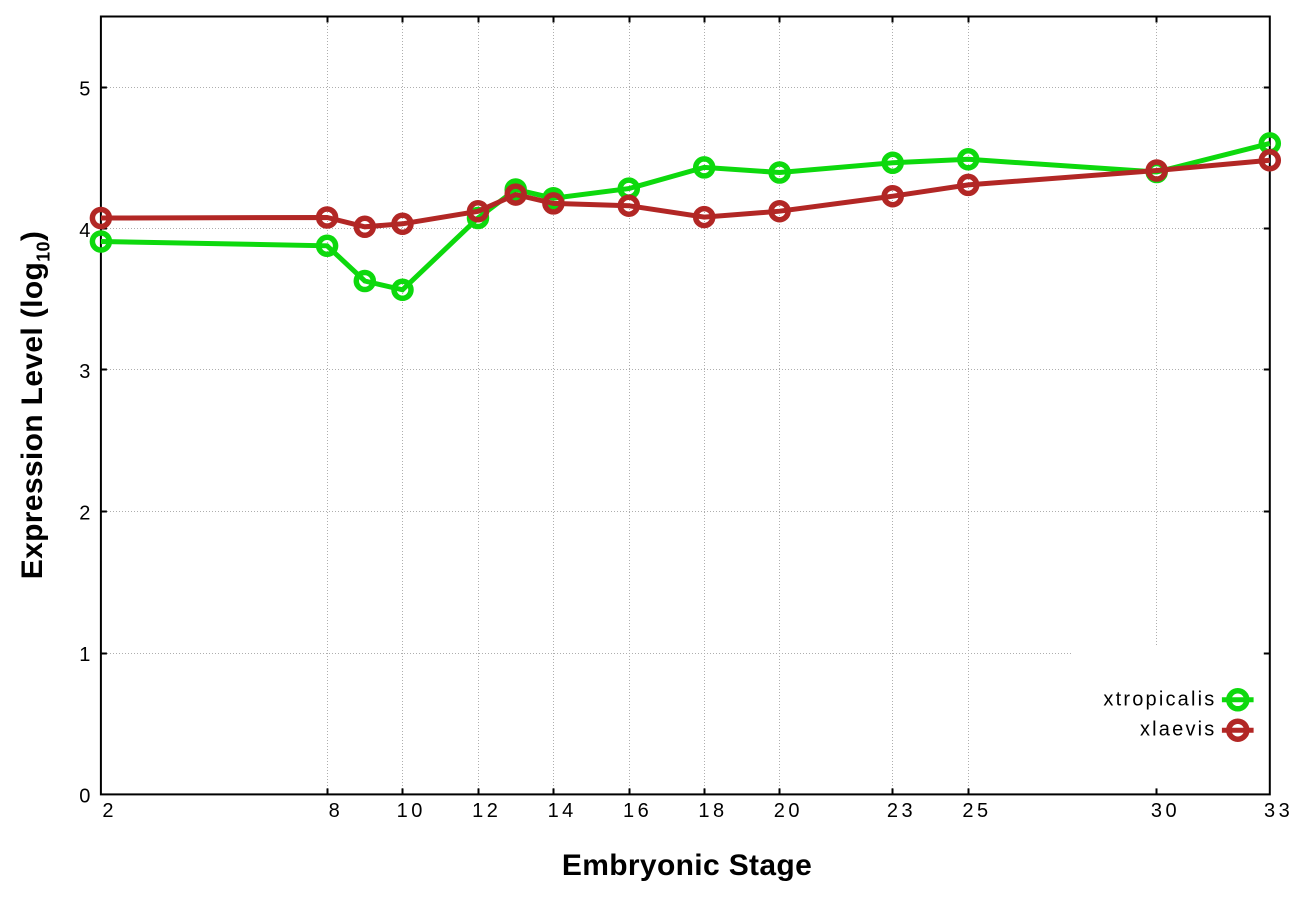 Image resolution: width=1296 pixels, height=907 pixels. Describe the element at coordinates (336, 811) in the screenshot. I see `svg-text: 8` at that location.